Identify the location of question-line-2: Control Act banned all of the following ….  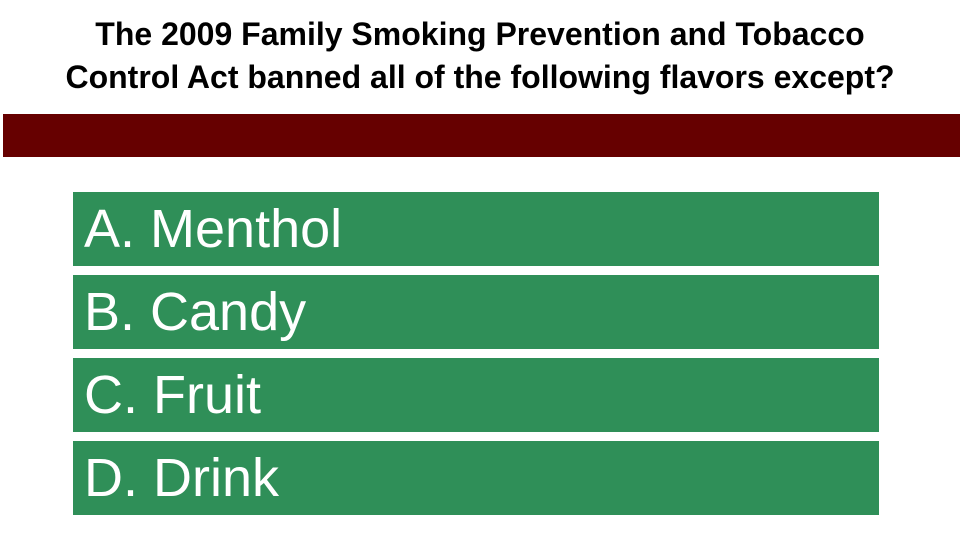
(480, 77).